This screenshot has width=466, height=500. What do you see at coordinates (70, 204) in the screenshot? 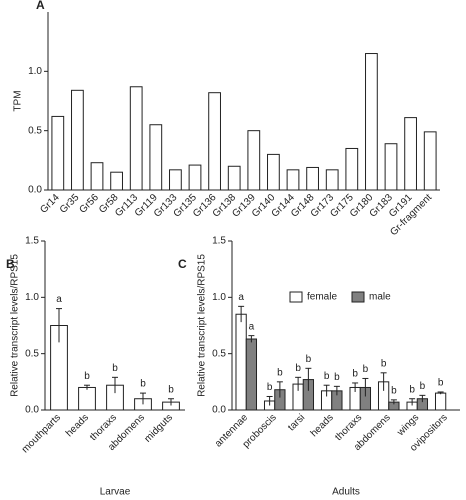
I see `x-tick-label: Gr35` at bounding box center [70, 204].